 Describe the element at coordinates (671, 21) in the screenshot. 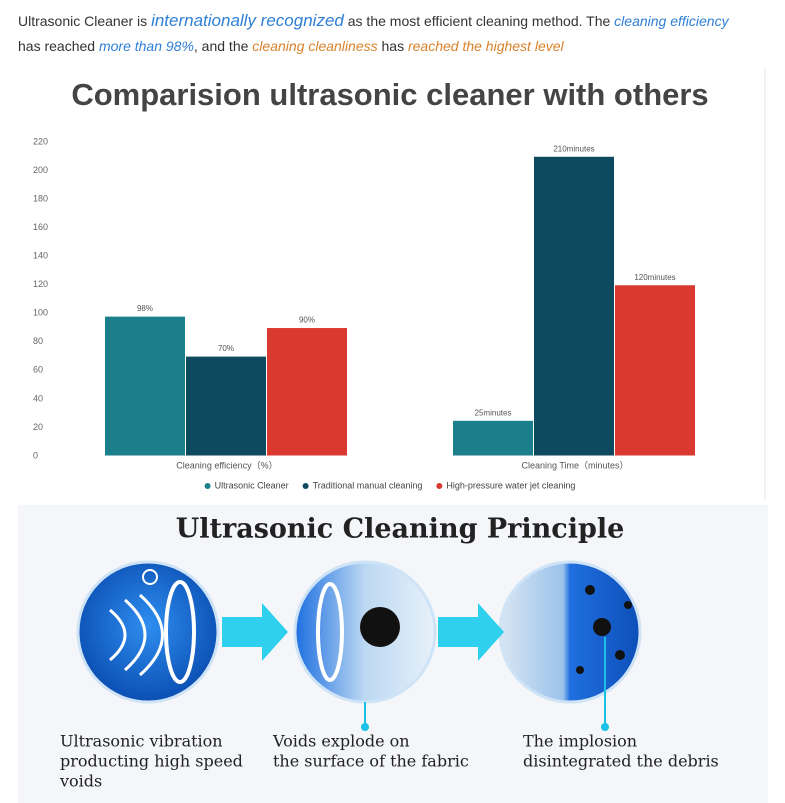

I see `highlight: cleaning efficiency` at that location.